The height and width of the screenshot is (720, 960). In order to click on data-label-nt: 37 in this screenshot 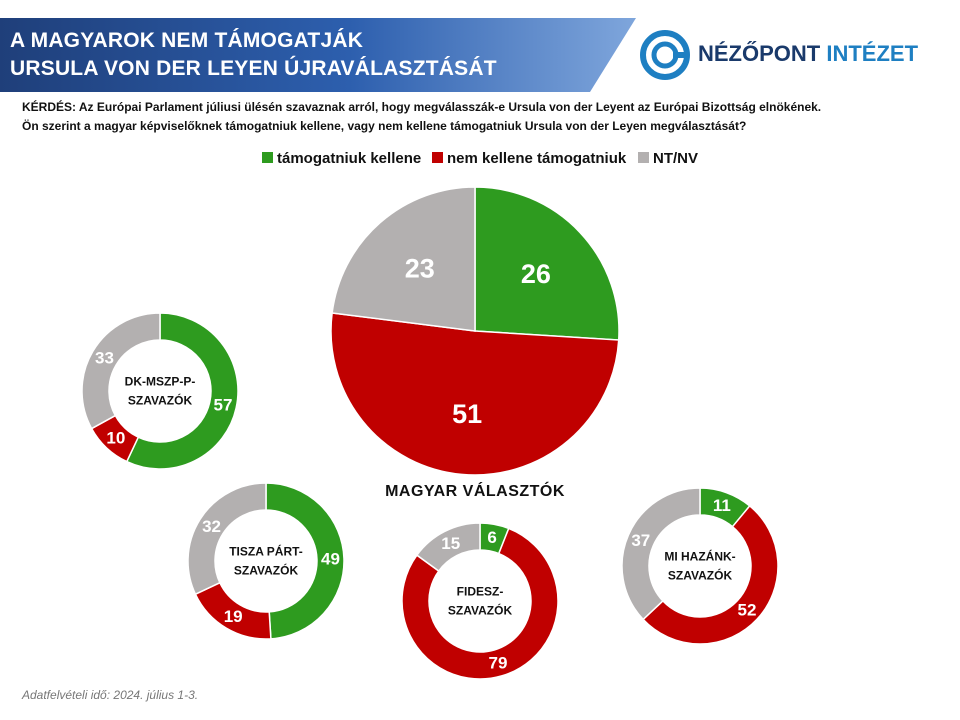, I will do `click(640, 540)`.